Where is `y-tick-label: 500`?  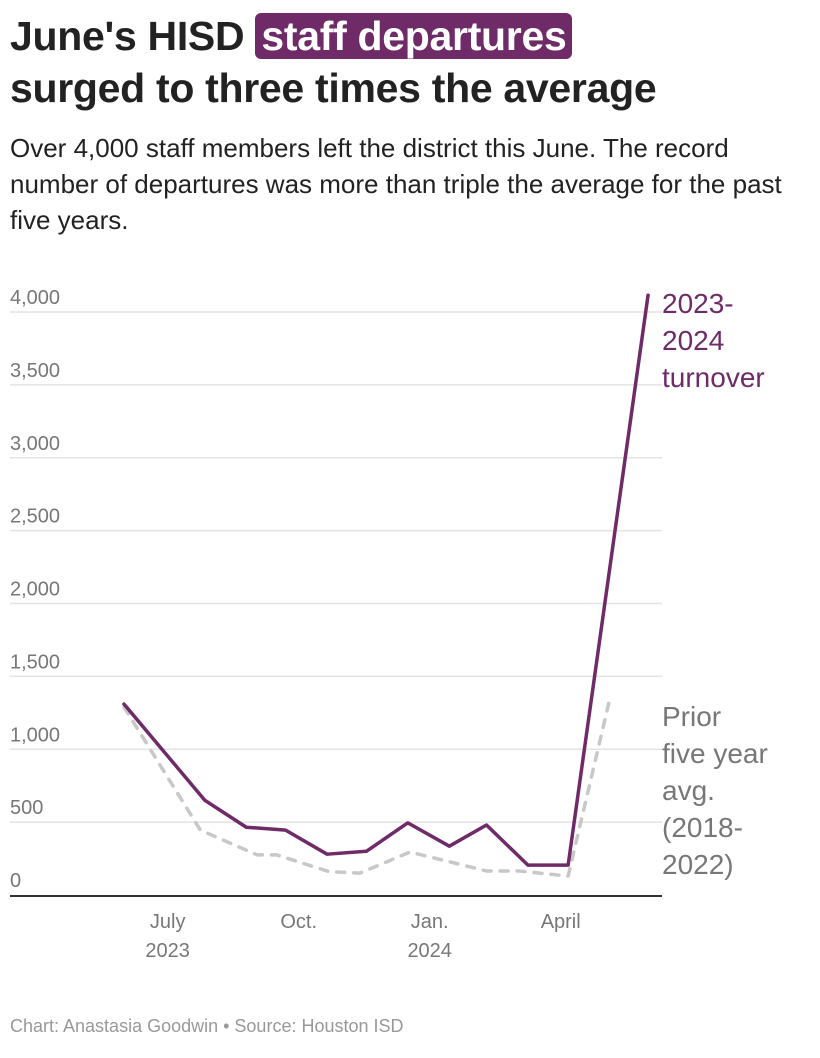 y-tick-label: 500 is located at coordinates (26, 808).